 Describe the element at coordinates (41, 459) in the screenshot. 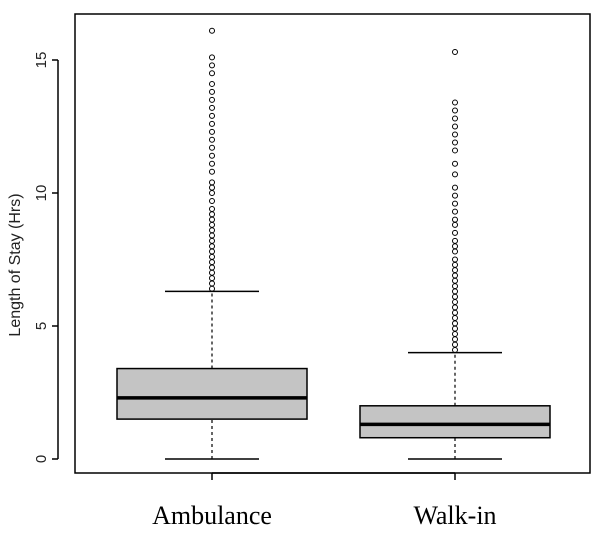

I see `y-tick-label: 0` at that location.